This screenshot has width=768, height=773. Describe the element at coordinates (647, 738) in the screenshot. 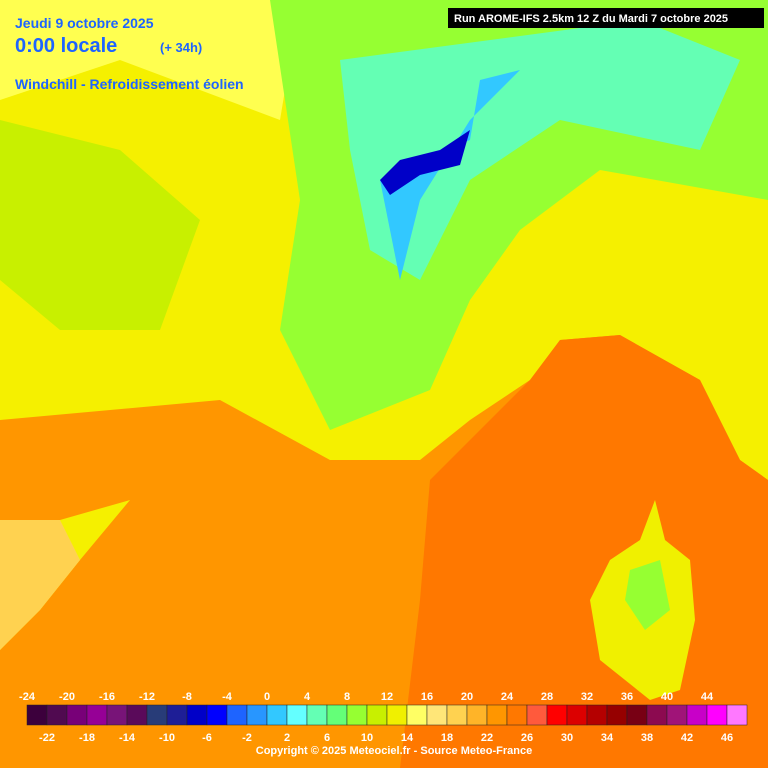

I see `legend-label: 38` at that location.